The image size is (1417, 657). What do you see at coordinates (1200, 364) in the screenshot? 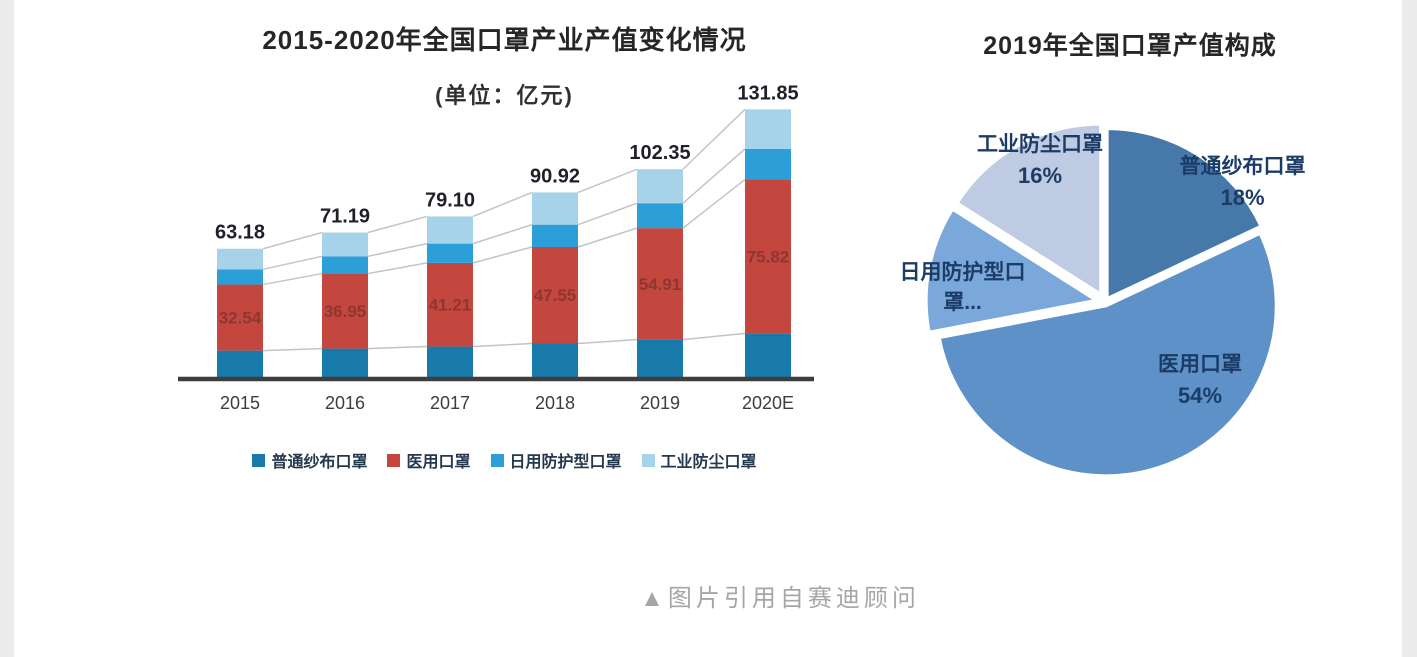
I see `pie-label-text: 医用口罩` at bounding box center [1200, 364].